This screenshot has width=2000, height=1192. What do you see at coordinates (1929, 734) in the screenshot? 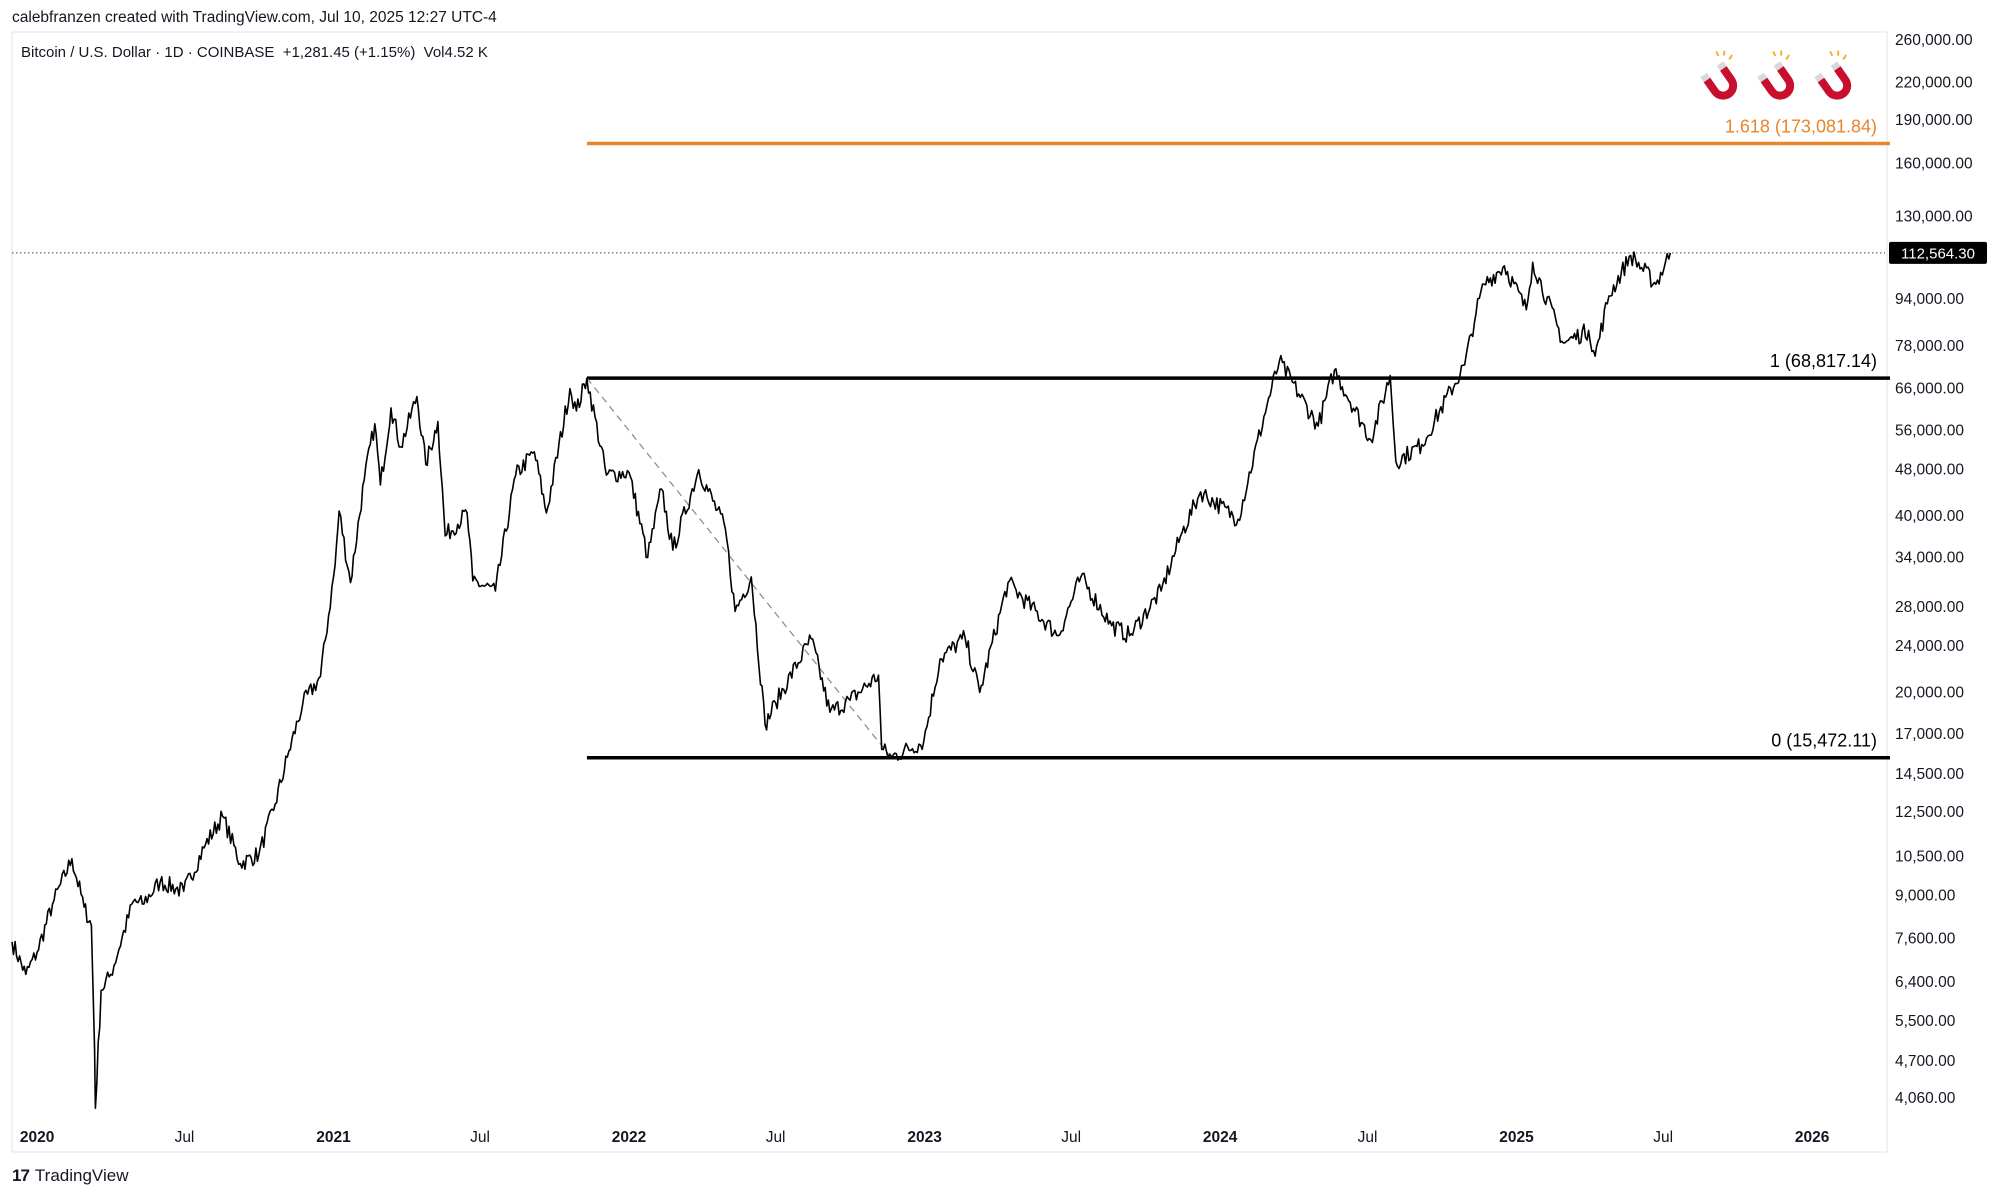
I see `y-tick-label: 17,000.00` at bounding box center [1929, 734].